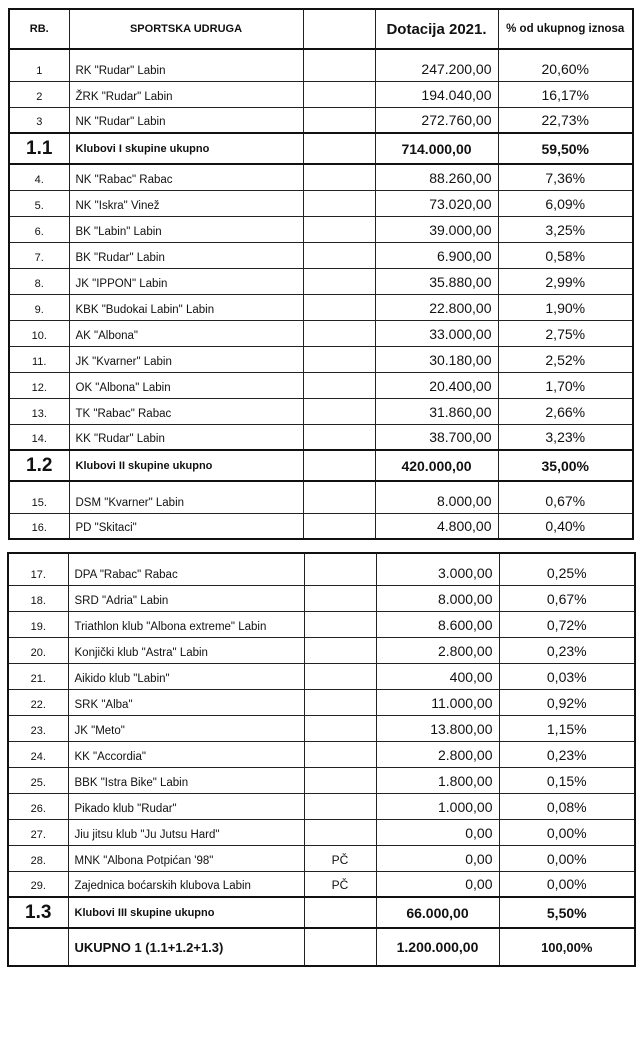  I want to click on club-name-cell: TK "Rabac" Rabac, so click(186, 411).